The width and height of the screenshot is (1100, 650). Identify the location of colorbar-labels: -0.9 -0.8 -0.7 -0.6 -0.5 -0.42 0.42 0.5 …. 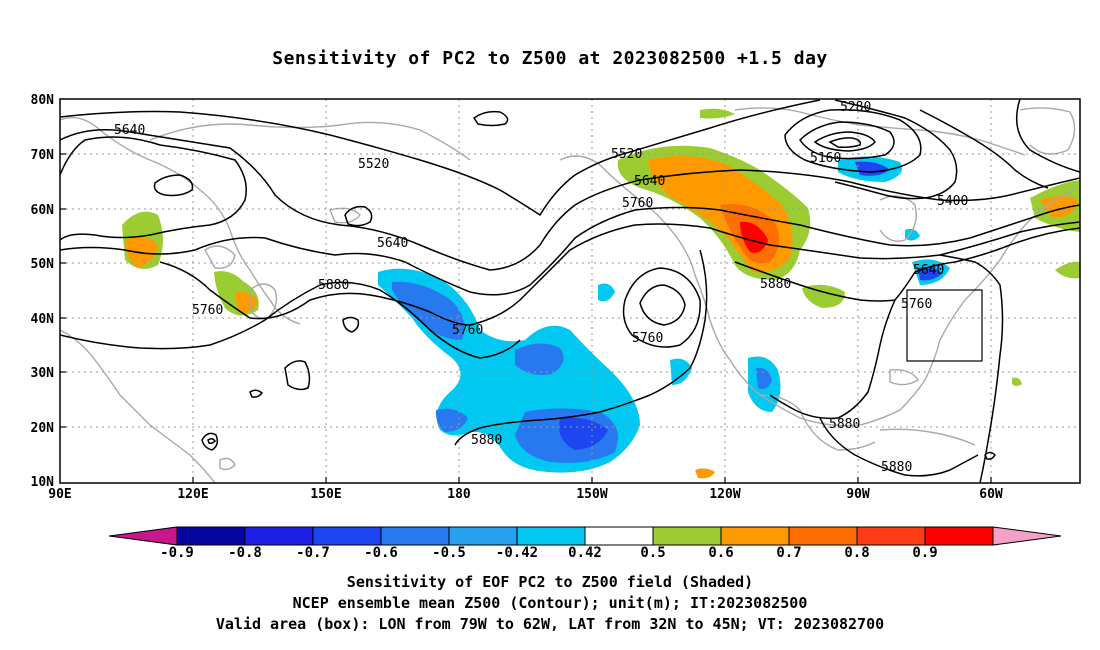
(549, 553).